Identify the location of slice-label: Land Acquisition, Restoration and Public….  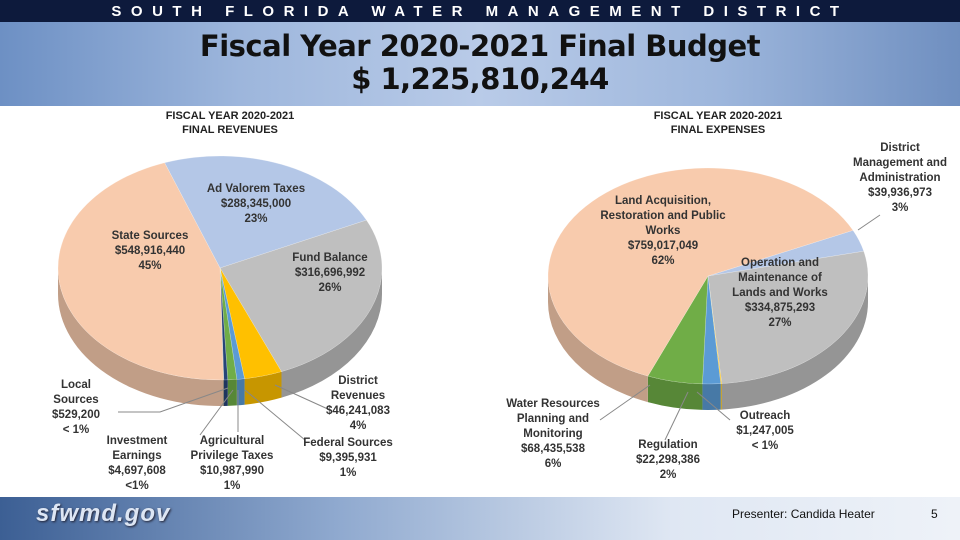
(663, 231).